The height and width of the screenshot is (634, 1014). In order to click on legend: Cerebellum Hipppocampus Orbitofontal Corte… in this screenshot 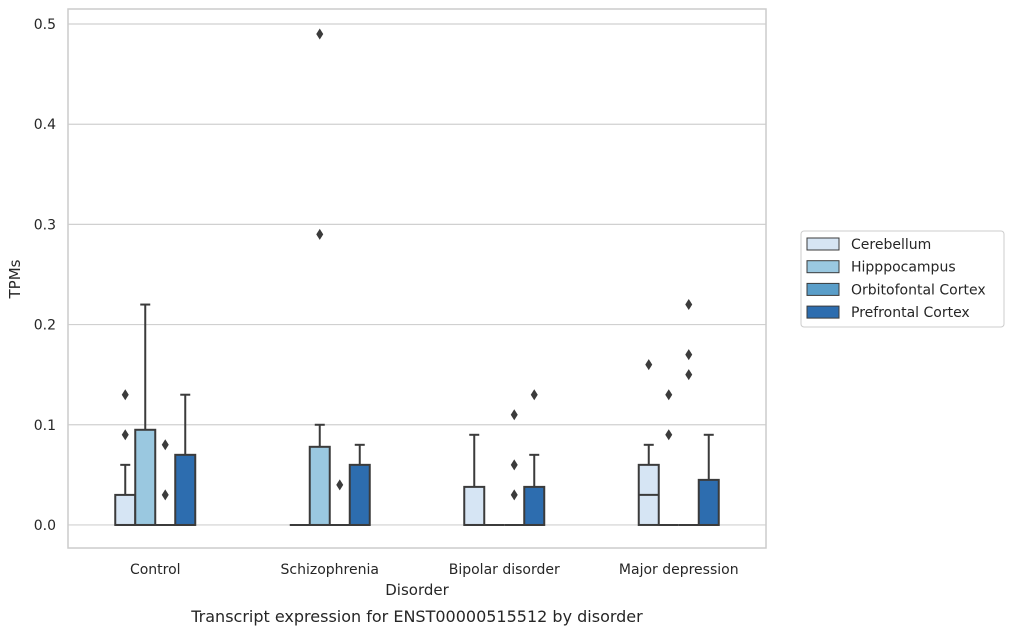, I will do `click(902, 279)`.